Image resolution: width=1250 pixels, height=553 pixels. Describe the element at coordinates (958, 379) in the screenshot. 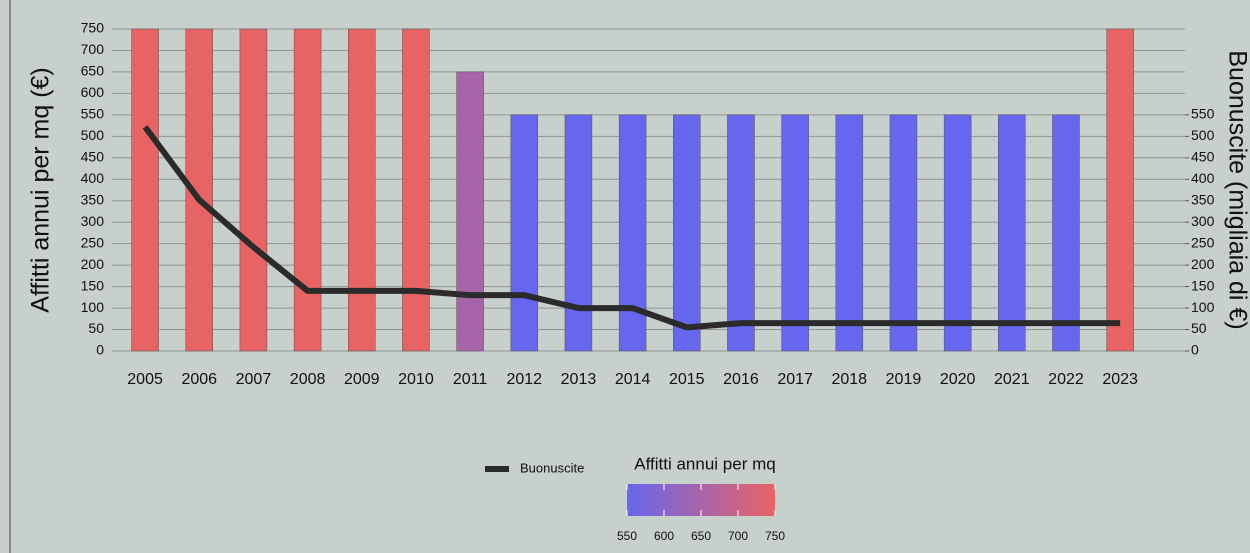

I see `x-tick-label: 2020` at that location.